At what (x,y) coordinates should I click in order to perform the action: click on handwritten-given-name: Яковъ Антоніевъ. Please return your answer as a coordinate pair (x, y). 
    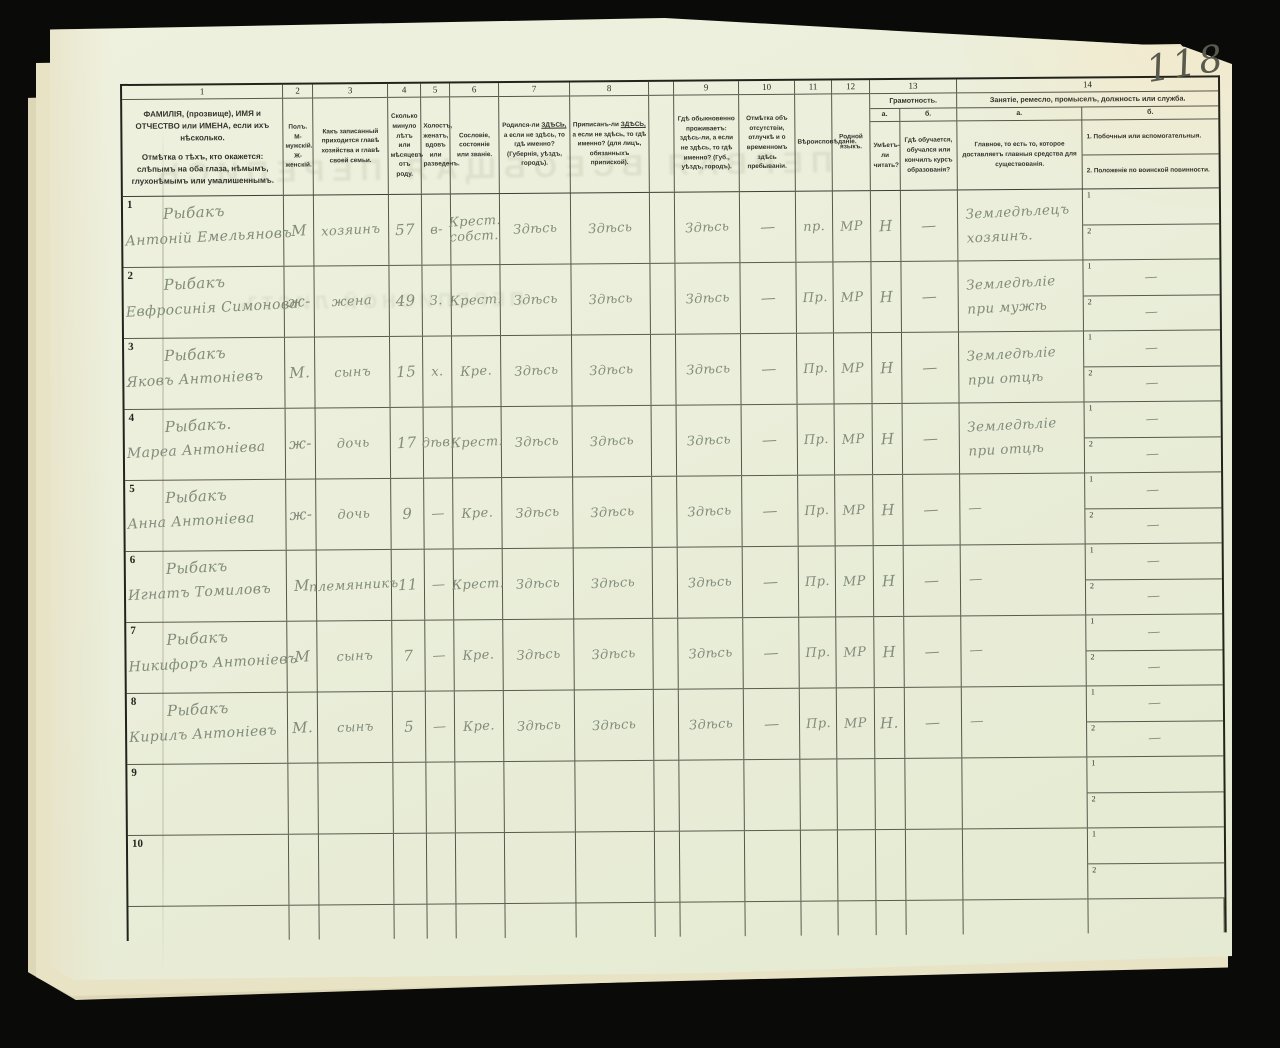
    Looking at the image, I should click on (195, 379).